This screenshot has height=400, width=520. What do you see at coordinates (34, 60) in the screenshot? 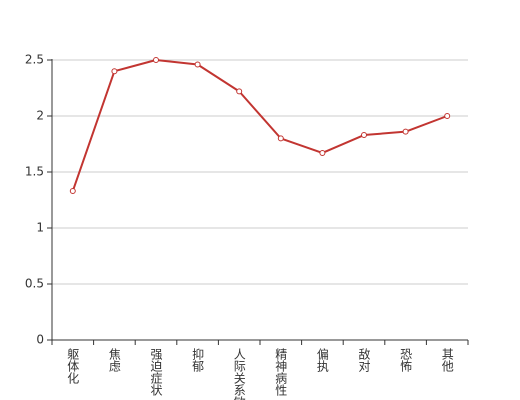
I see `y-tick-label: 2.5` at bounding box center [34, 60].